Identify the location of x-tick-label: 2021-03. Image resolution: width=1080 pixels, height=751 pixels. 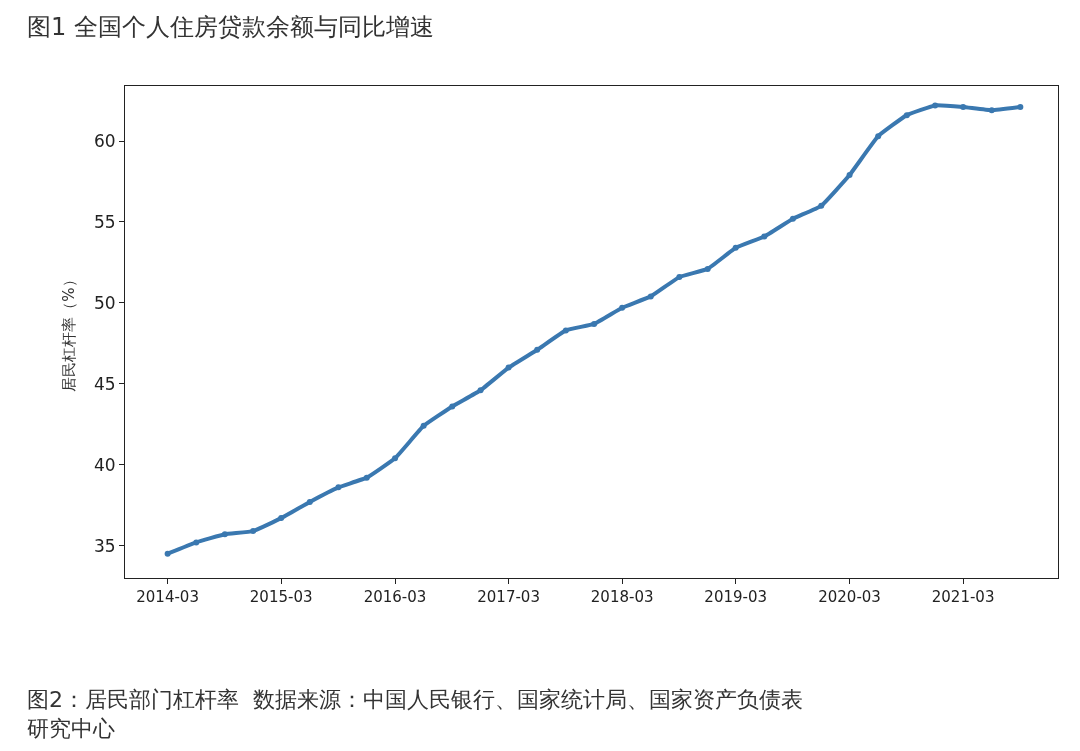
(963, 597).